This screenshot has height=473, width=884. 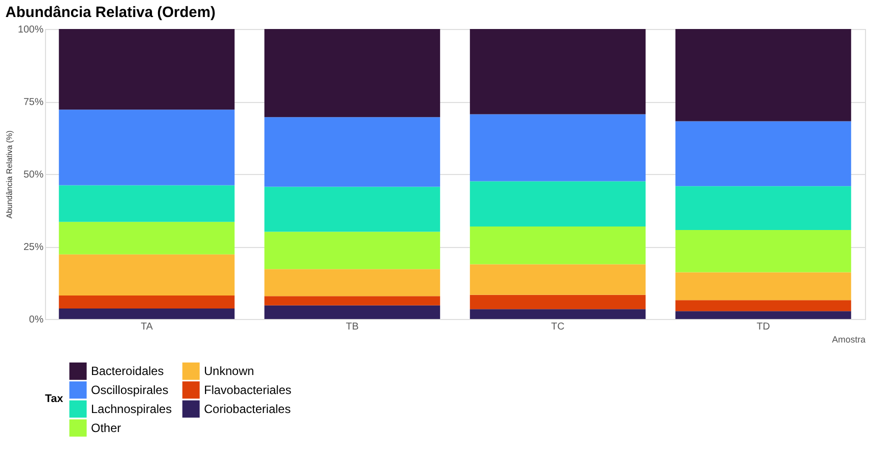 I want to click on legend-label: Other, so click(x=106, y=428).